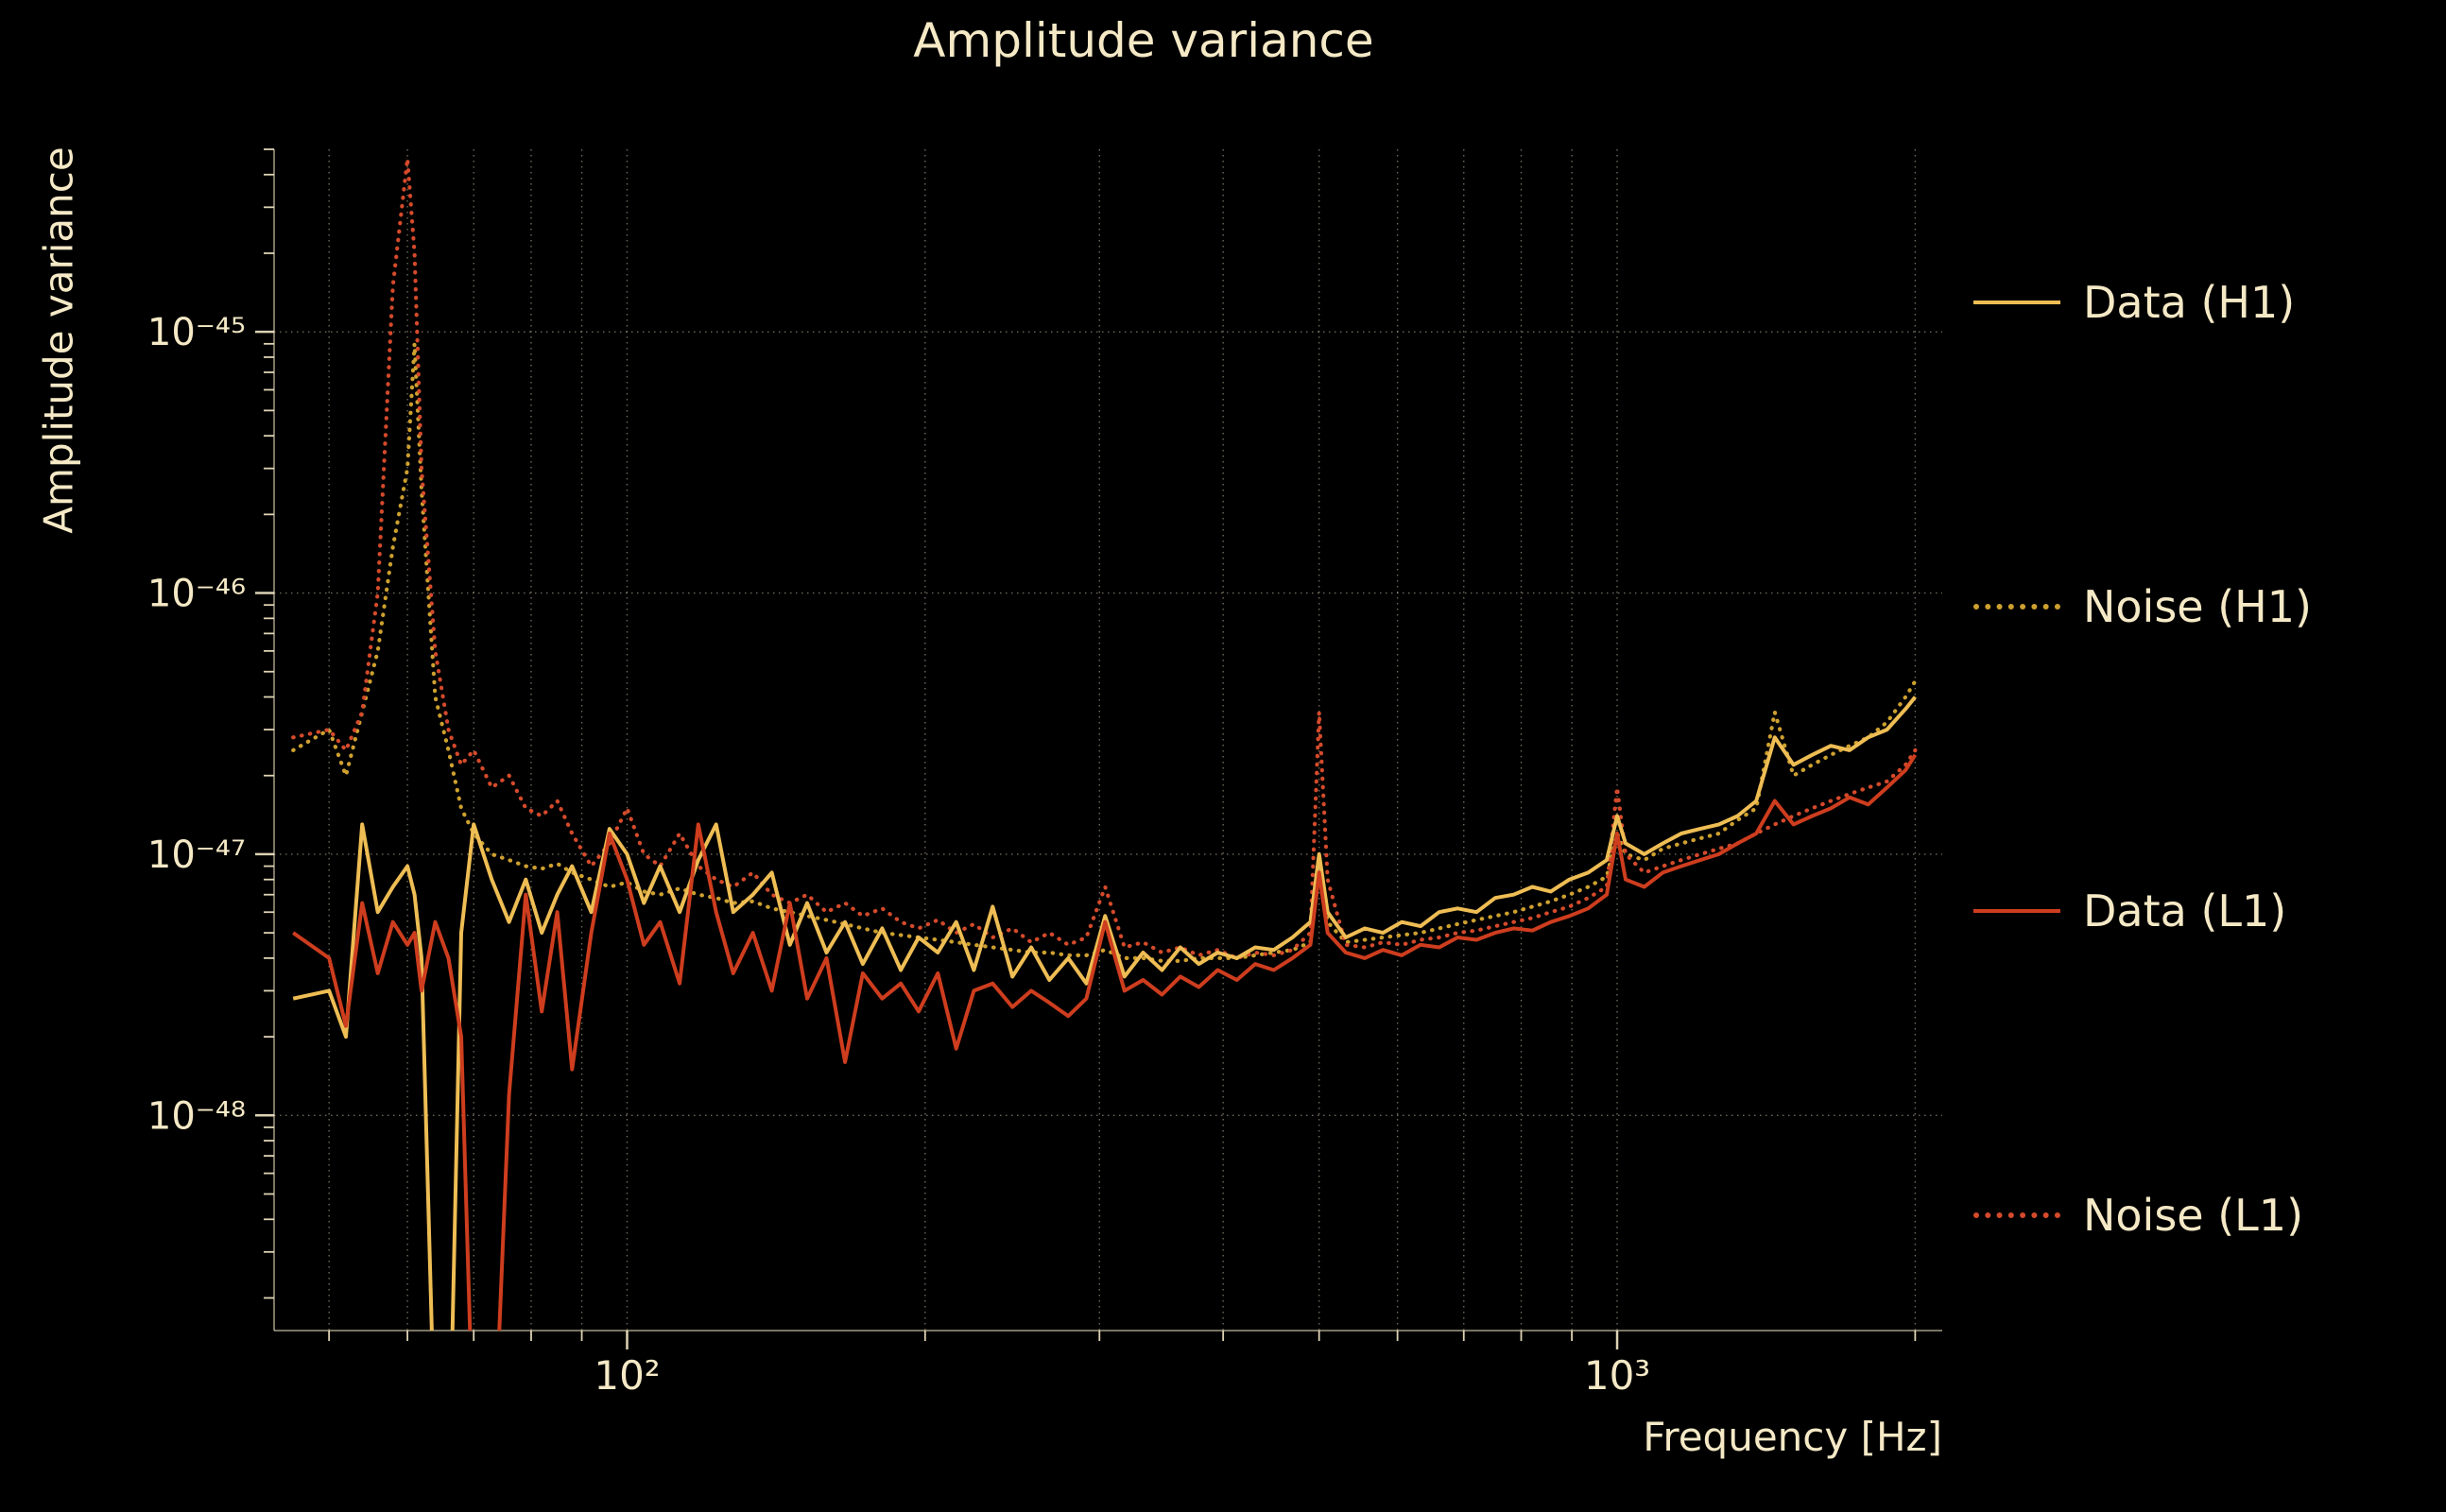  What do you see at coordinates (197, 332) in the screenshot?
I see `svg-text: 10⁻⁴⁵` at bounding box center [197, 332].